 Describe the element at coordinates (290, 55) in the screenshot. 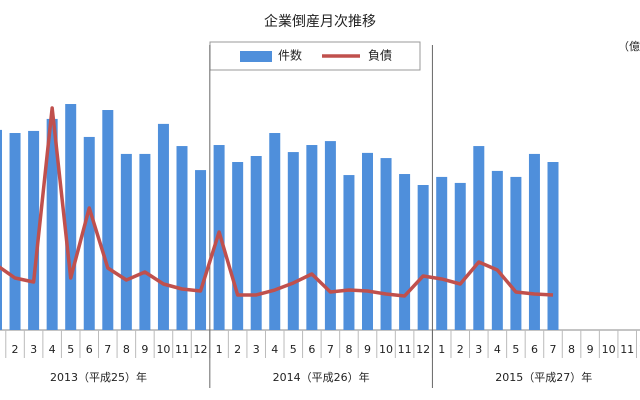

I see `legend-label: 件数` at that location.